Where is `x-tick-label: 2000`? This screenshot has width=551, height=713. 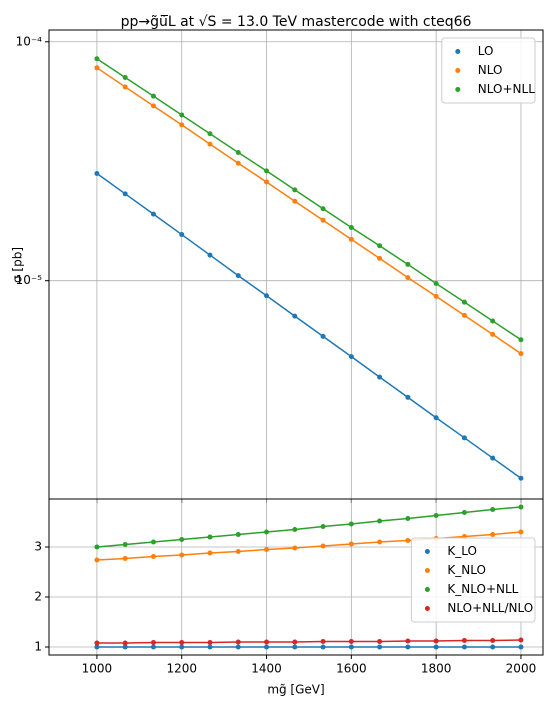 x-tick-label: 2000 is located at coordinates (521, 669).